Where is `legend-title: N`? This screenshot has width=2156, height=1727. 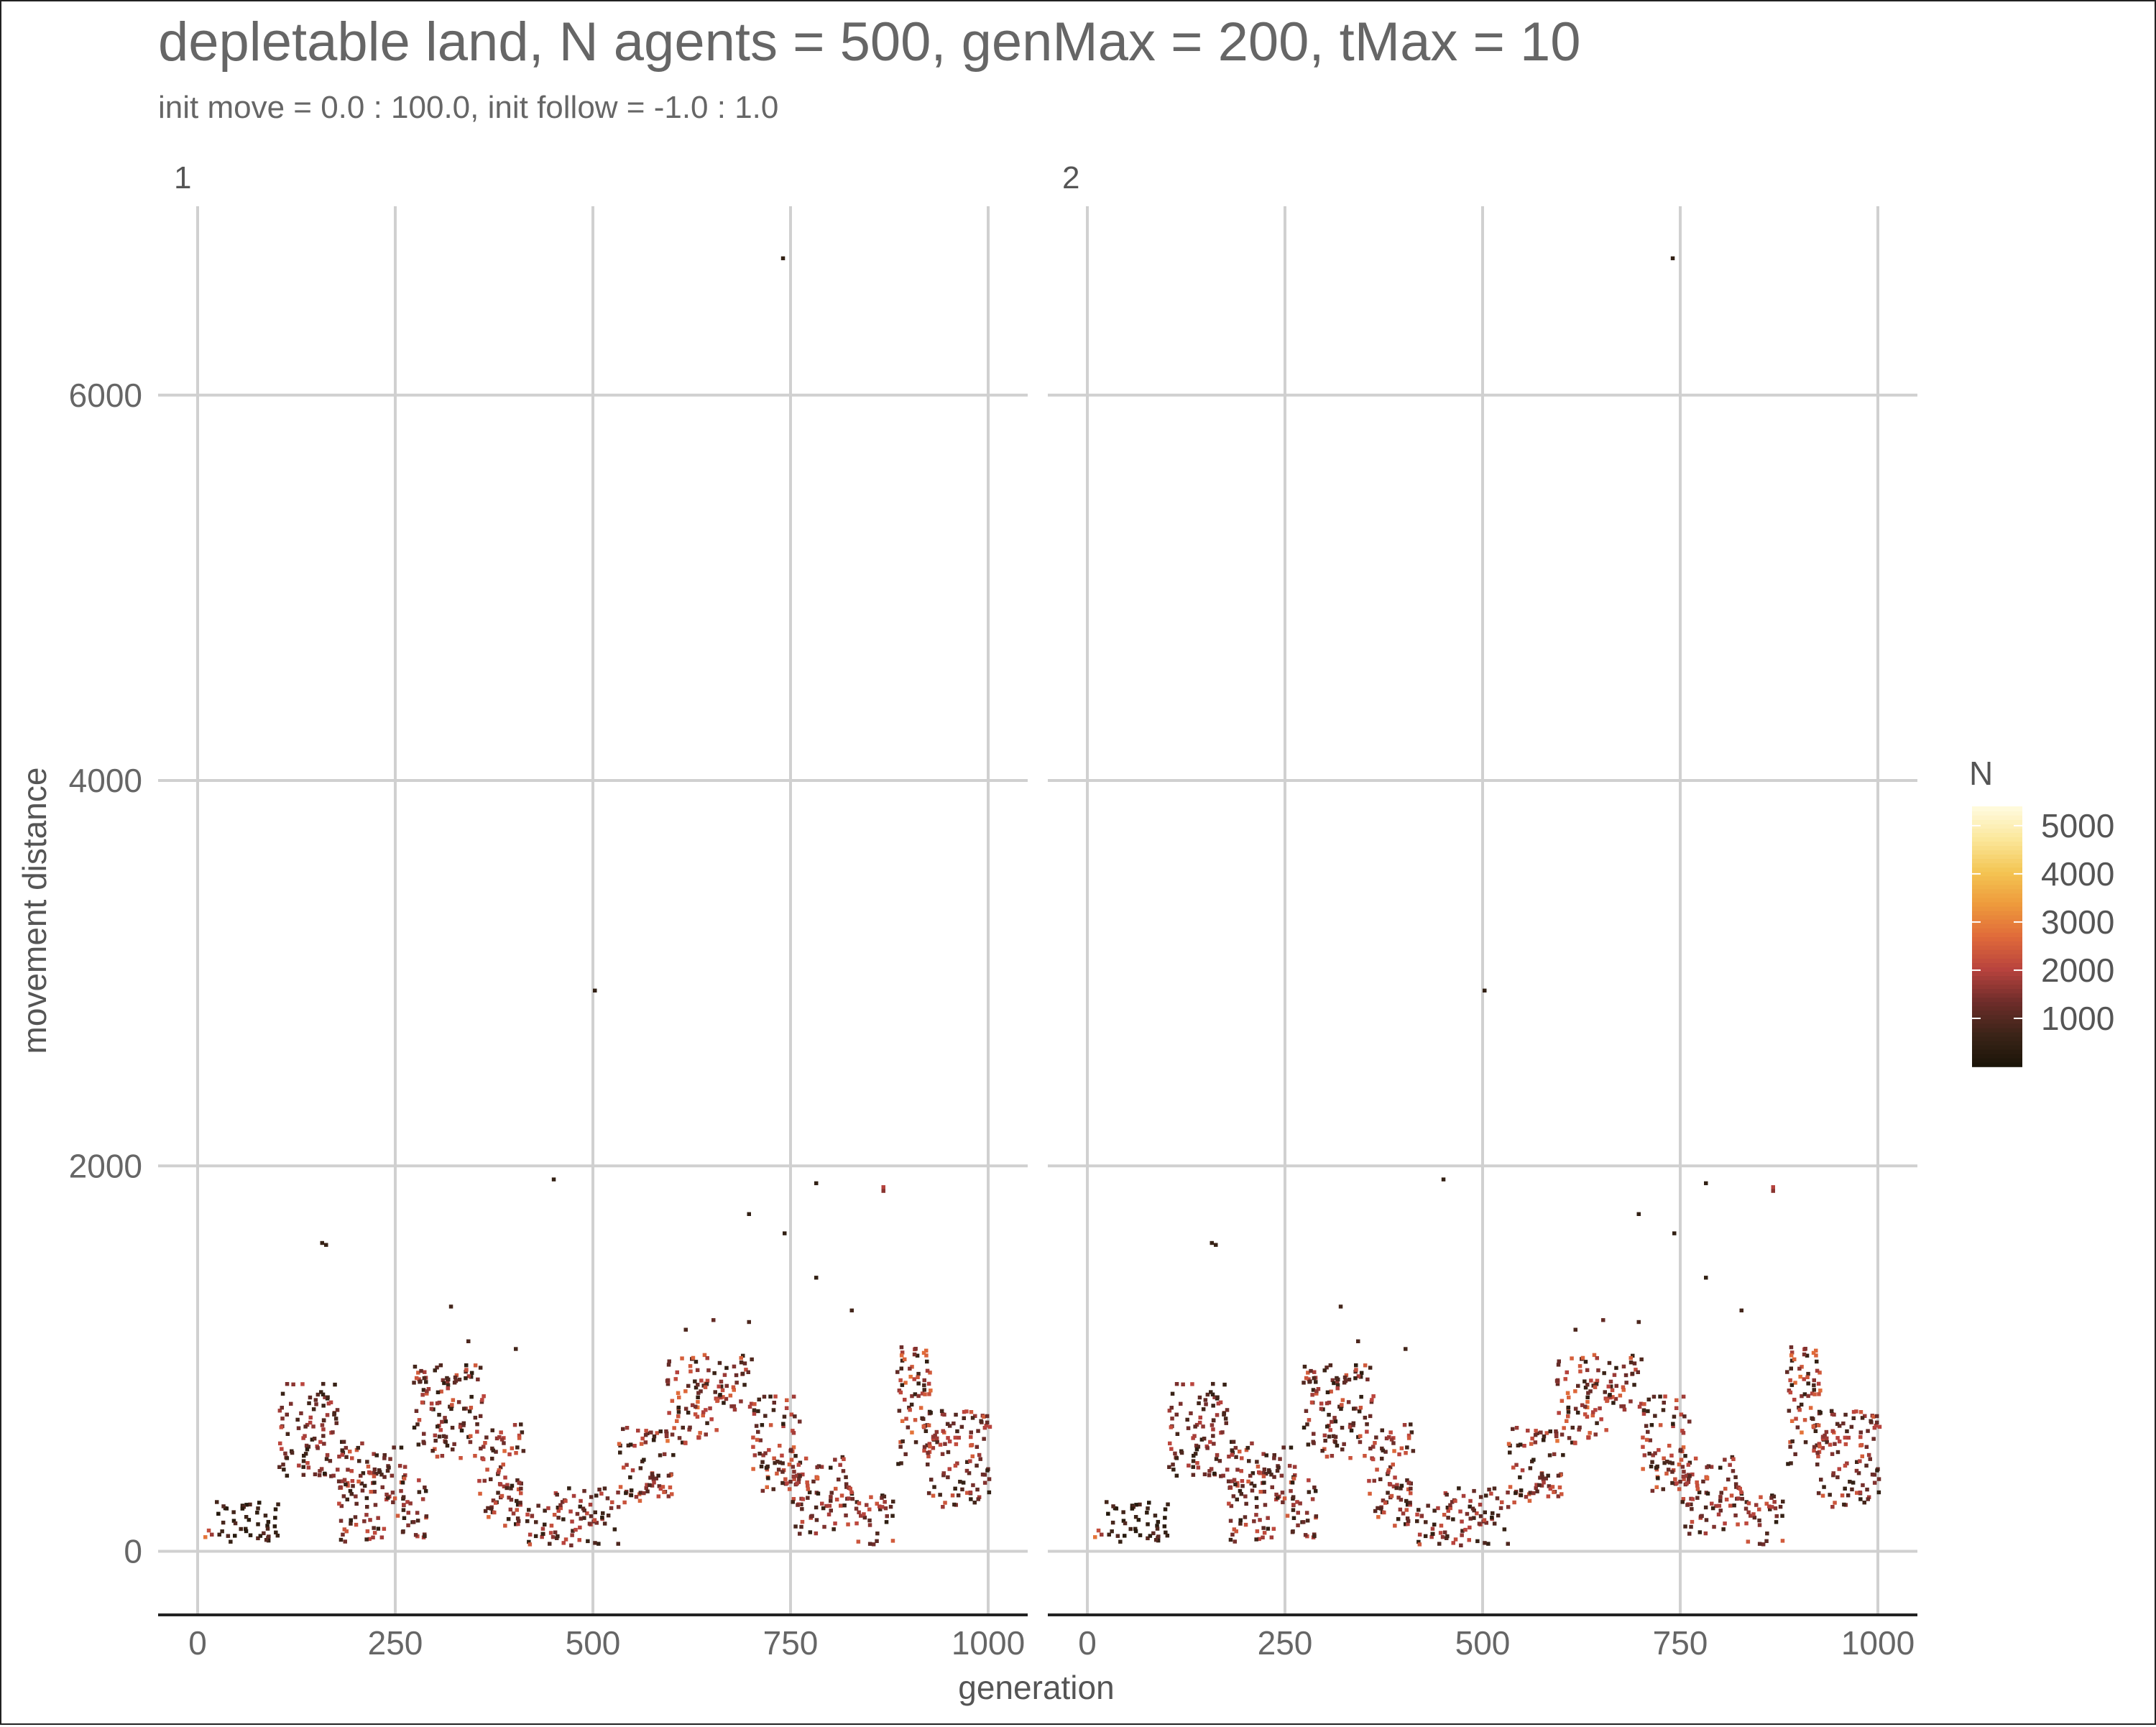 legend-title: N is located at coordinates (1981, 773).